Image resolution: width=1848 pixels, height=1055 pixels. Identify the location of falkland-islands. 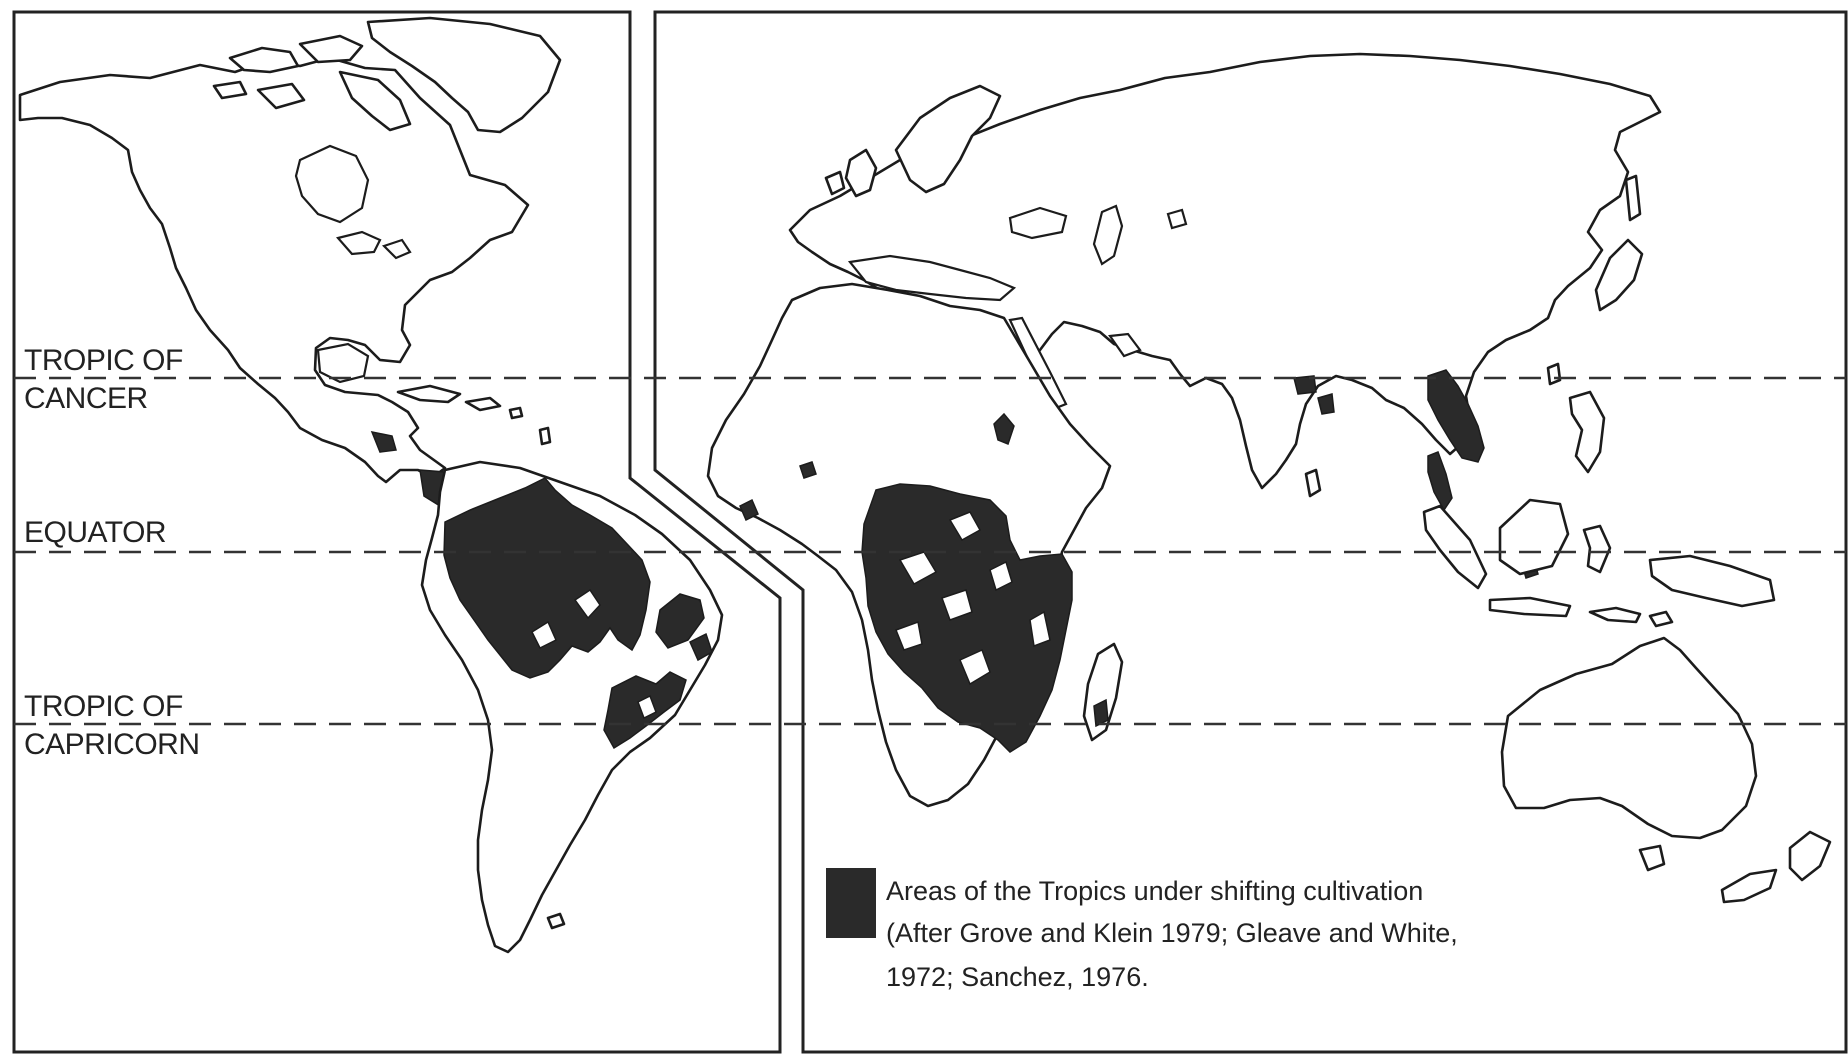
(556, 921).